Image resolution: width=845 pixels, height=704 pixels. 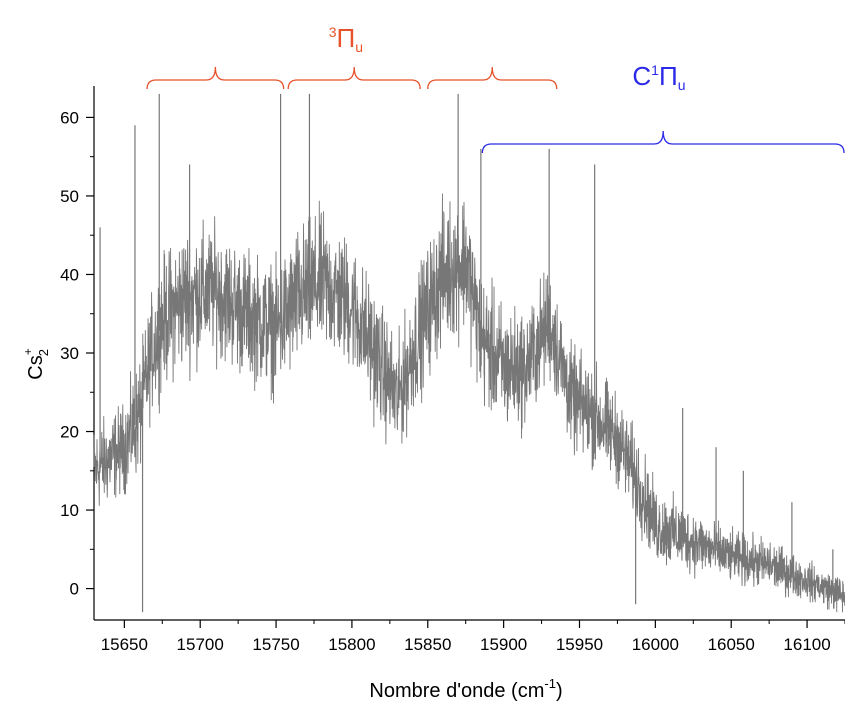 What do you see at coordinates (43, 352) in the screenshot?
I see `y-axis-title-sub: 2` at bounding box center [43, 352].